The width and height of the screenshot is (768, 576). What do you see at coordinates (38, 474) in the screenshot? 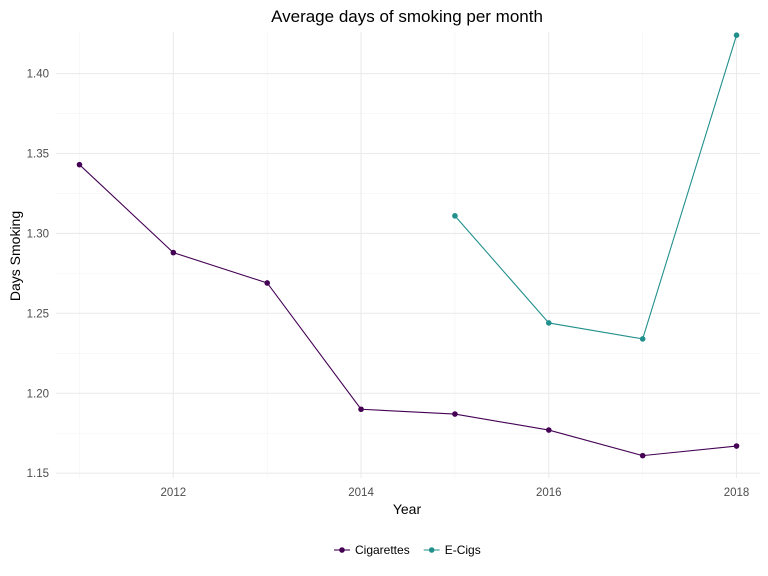
I see `y-tick-label: 1.15` at bounding box center [38, 474].